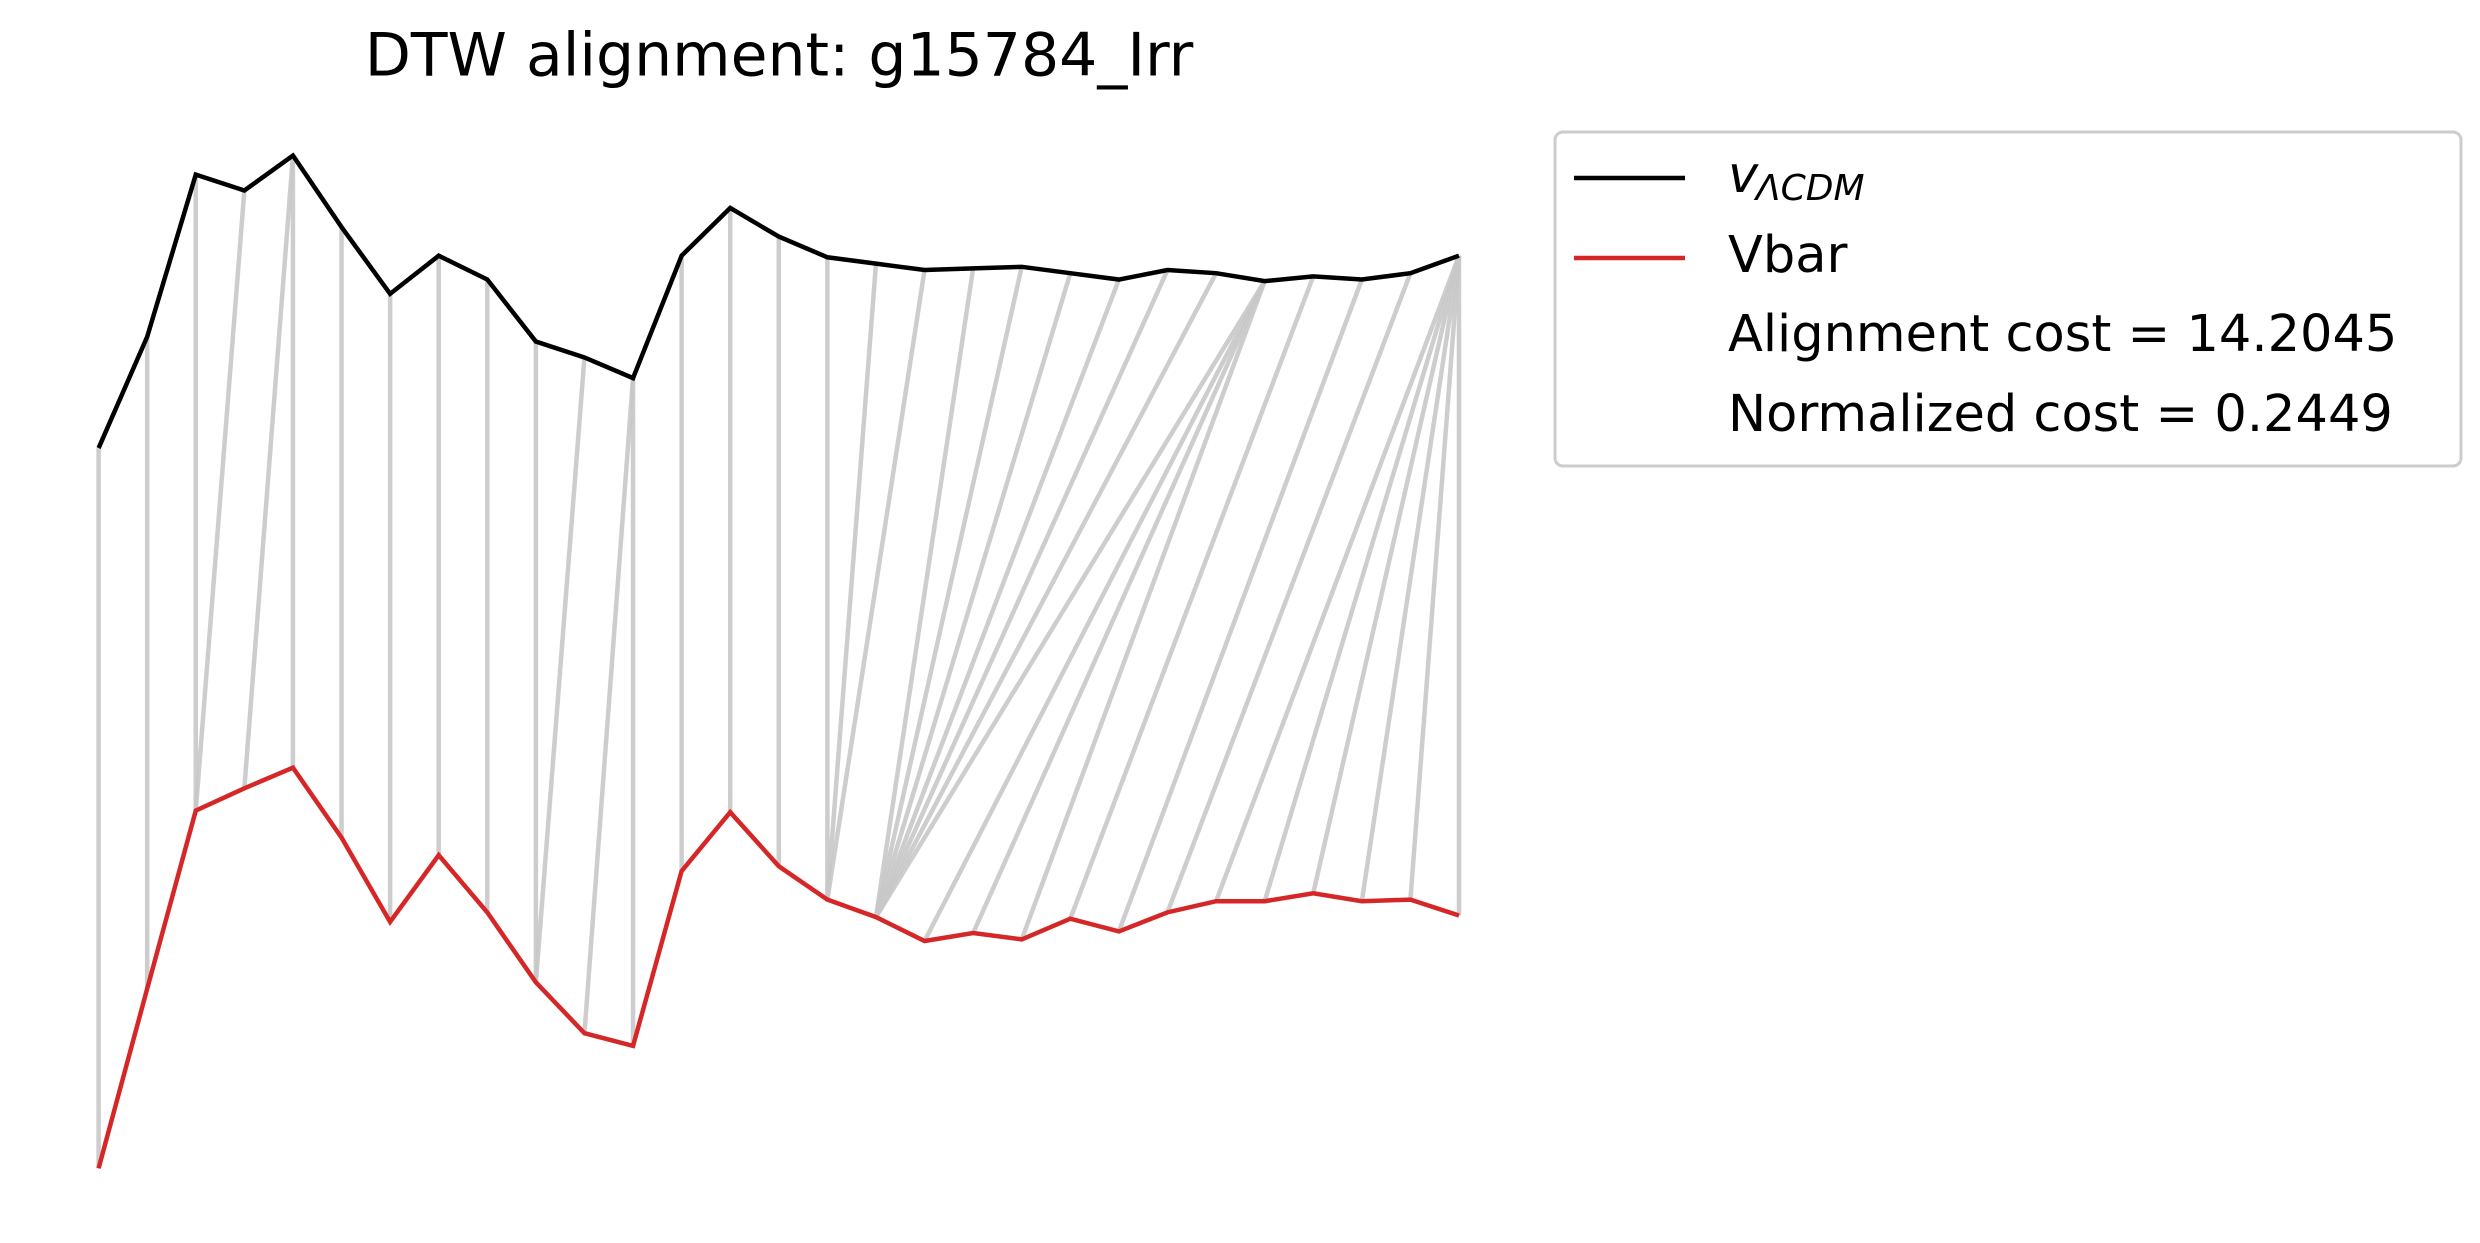 This screenshot has width=2480, height=1243. I want to click on legend-label-subscript: ΛCDM, so click(1809, 188).